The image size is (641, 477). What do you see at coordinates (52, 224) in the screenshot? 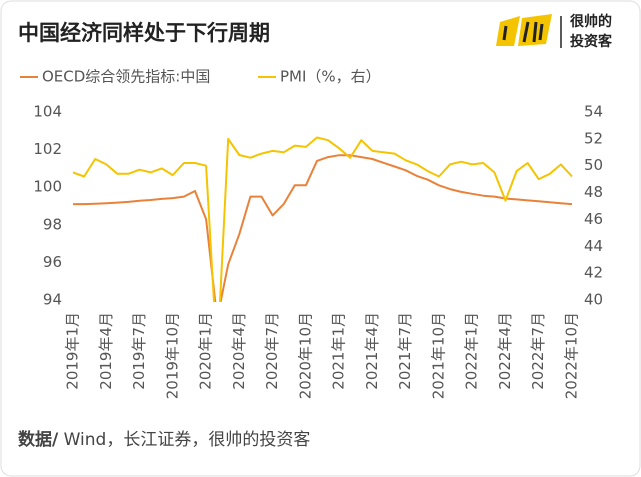
I see `y-tick-label: 98` at bounding box center [52, 224].